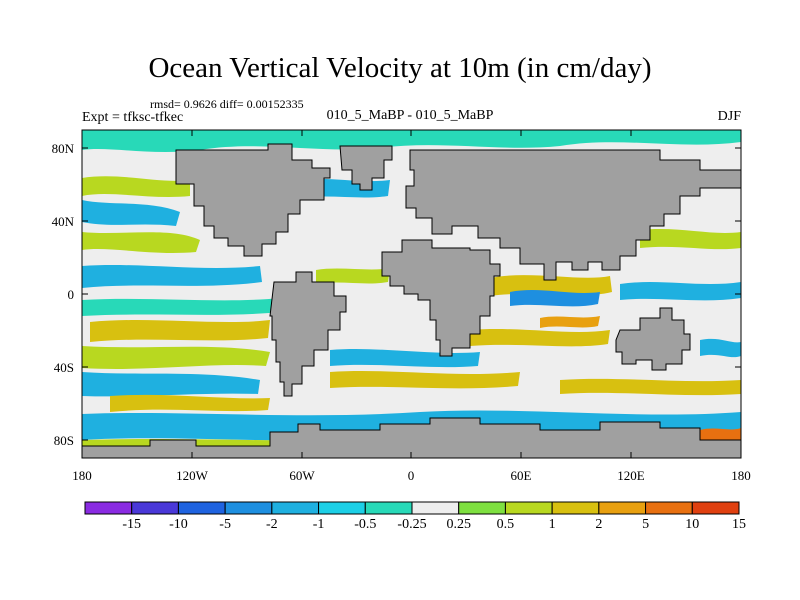 The image size is (800, 600). What do you see at coordinates (366, 168) in the screenshot?
I see `greenland` at bounding box center [366, 168].